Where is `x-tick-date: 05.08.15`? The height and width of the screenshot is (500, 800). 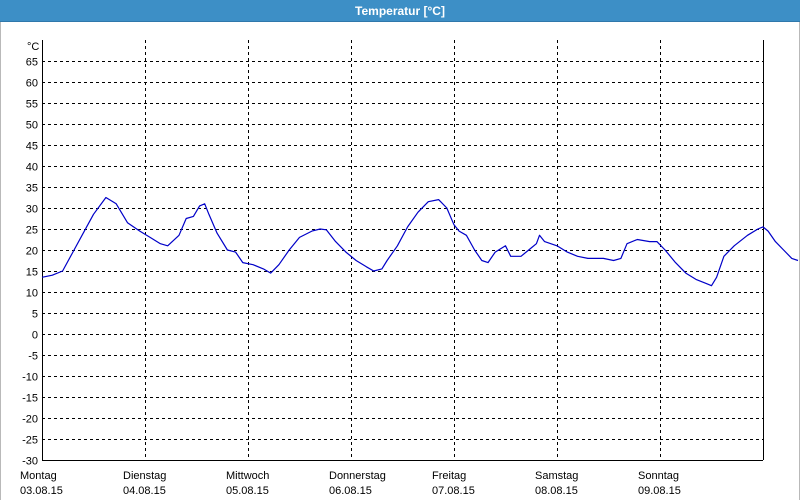 x-tick-date: 05.08.15 is located at coordinates (247, 491).